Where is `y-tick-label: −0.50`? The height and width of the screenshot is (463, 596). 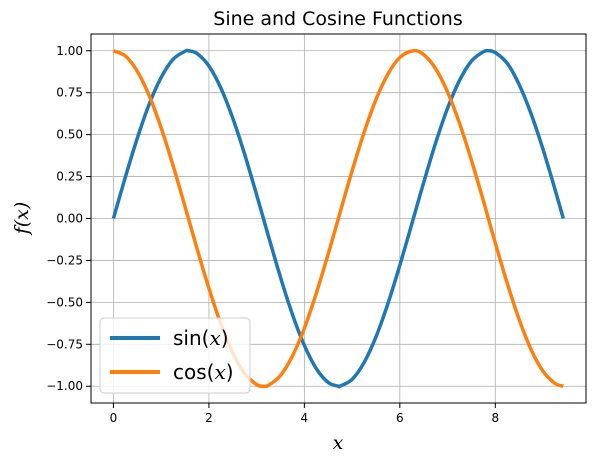
y-tick-label: −0.50 is located at coordinates (64, 302).